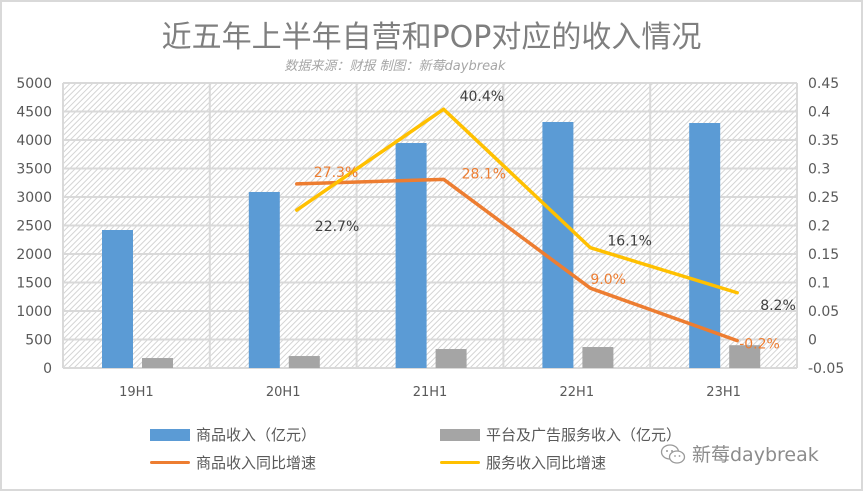 Image resolution: width=863 pixels, height=491 pixels. Describe the element at coordinates (826, 369) in the screenshot. I see `y2-tick-label: -0.05` at that location.